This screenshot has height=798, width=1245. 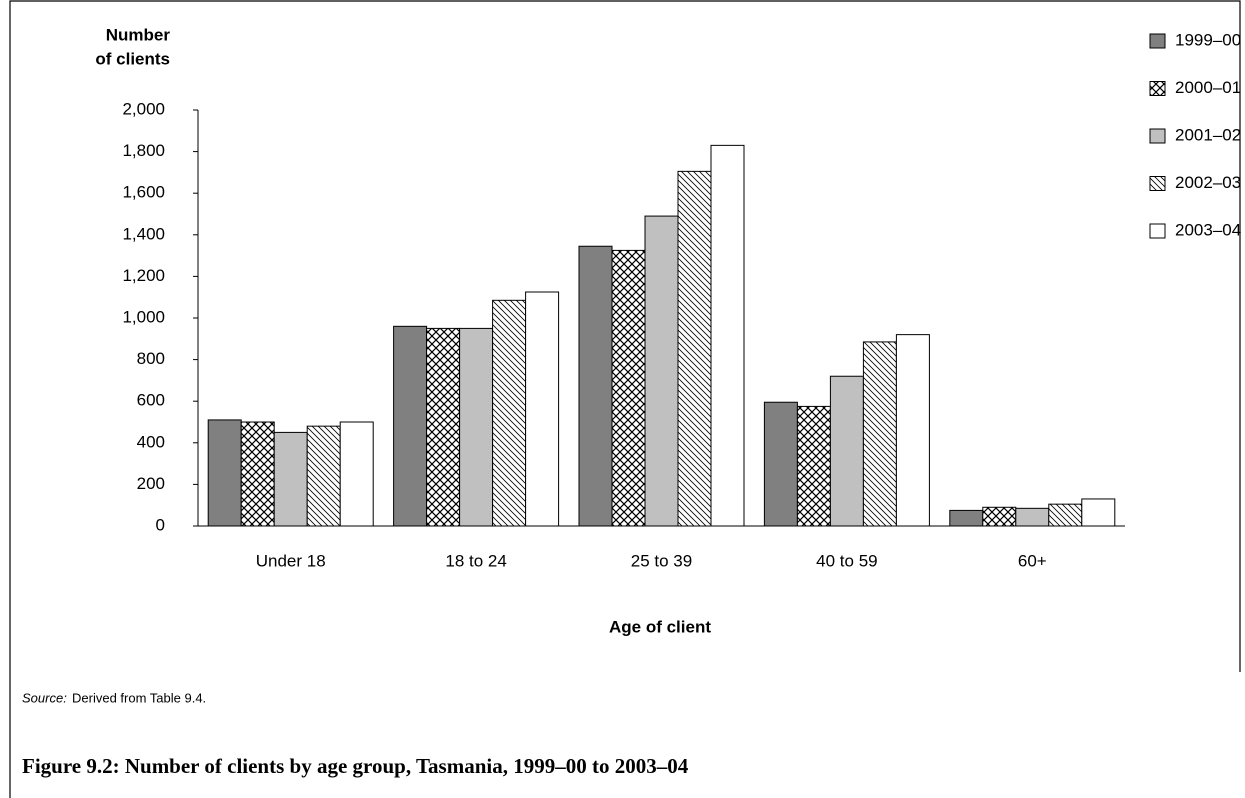 I want to click on y-tick-label: 1,400, so click(x=143, y=233).